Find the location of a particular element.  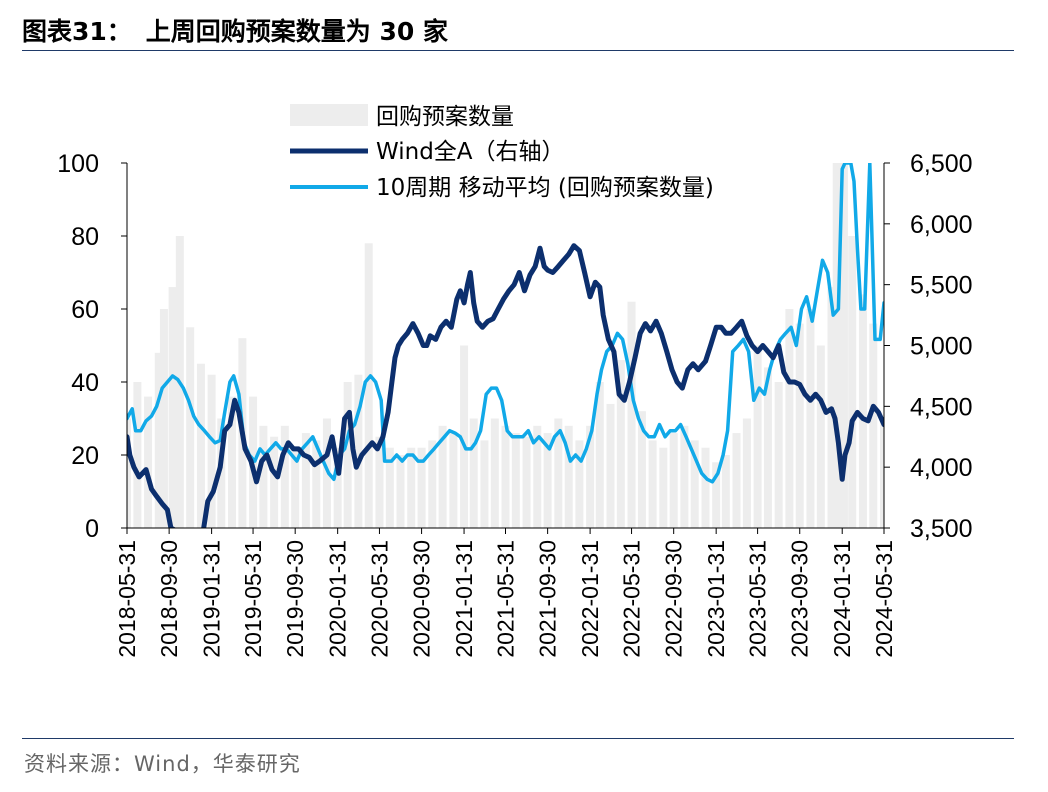

x-tick-label: 2023-01-31 is located at coordinates (716, 599).